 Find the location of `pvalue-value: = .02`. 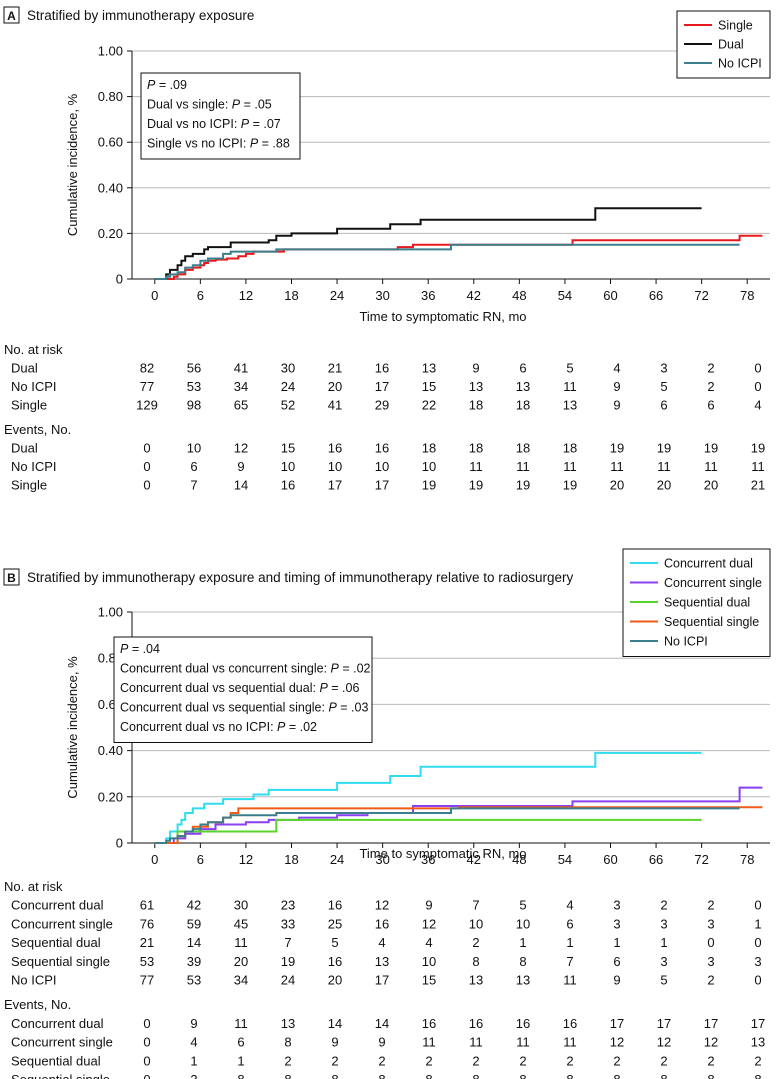

pvalue-value: = .02 is located at coordinates (355, 669).